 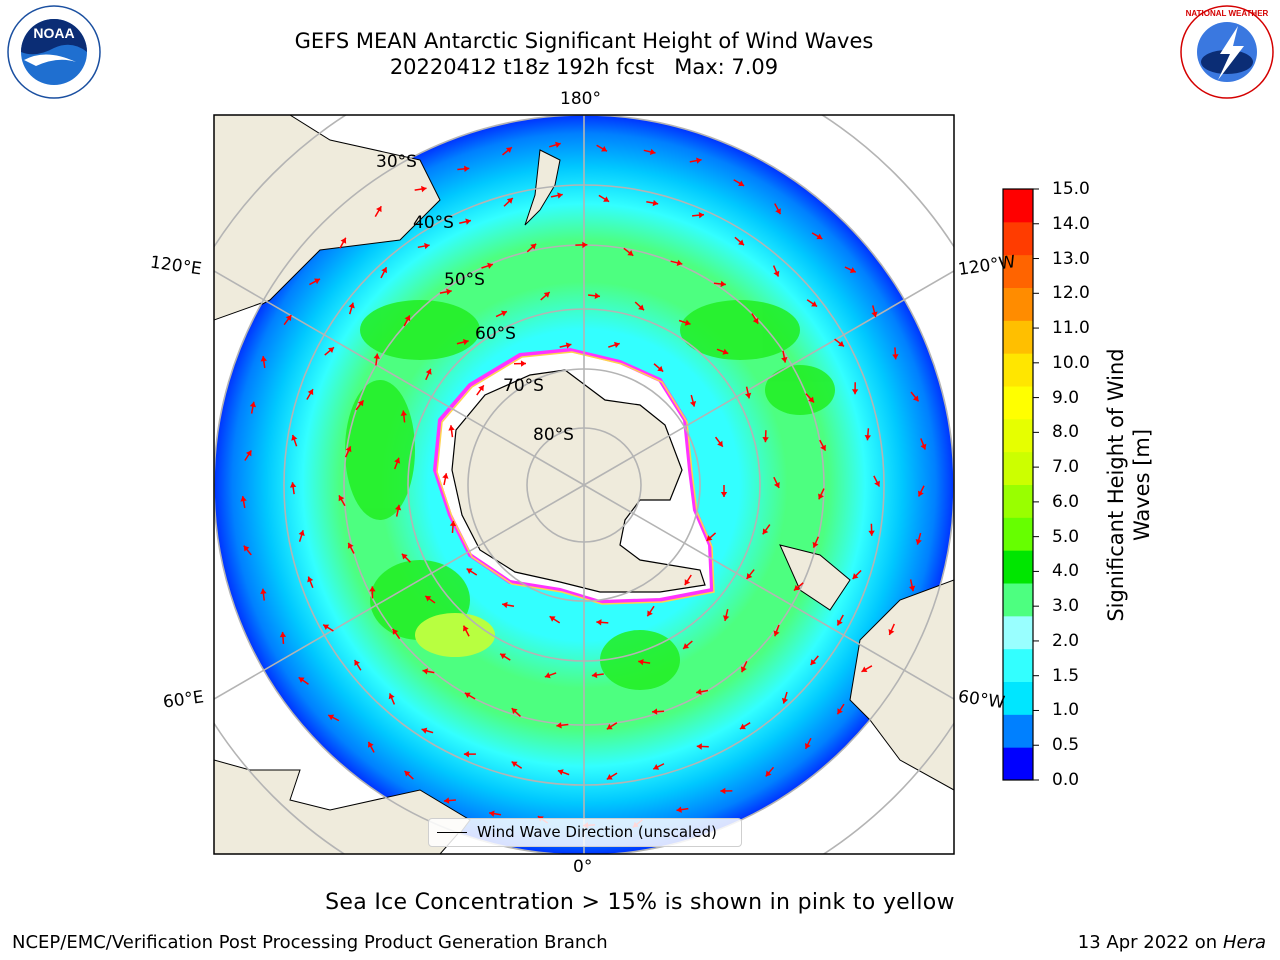 What do you see at coordinates (1227, 52) in the screenshot?
I see `nws-logo: NATIONAL WEATHER` at bounding box center [1227, 52].